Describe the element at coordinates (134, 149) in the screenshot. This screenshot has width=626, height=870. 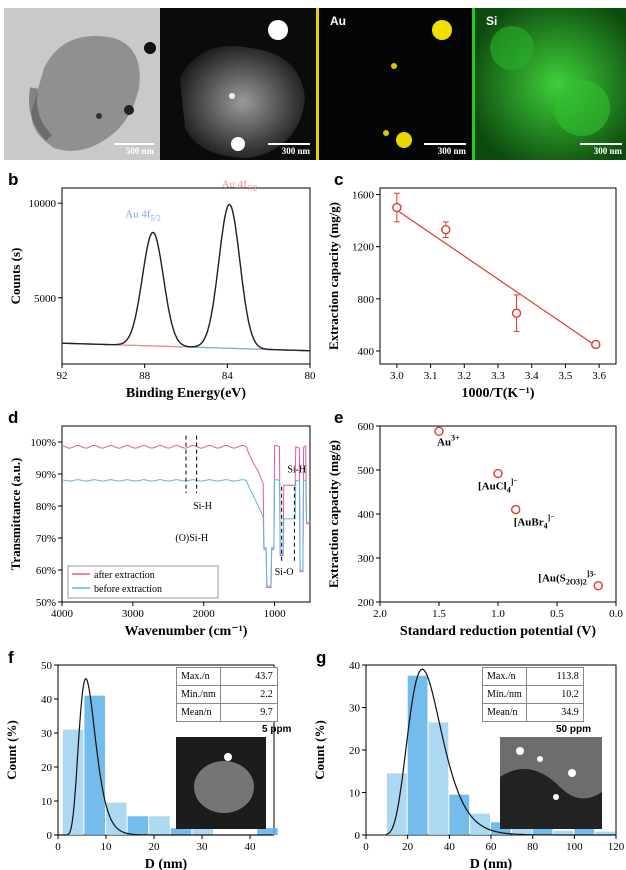
I see `scale-bar-1: 500 nm` at that location.